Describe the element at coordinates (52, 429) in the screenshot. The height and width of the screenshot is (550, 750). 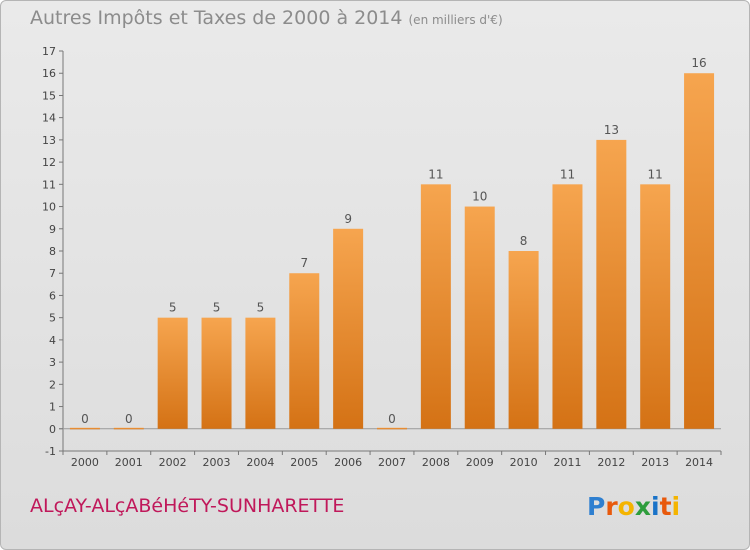
I see `y-tick-label: 0` at that location.